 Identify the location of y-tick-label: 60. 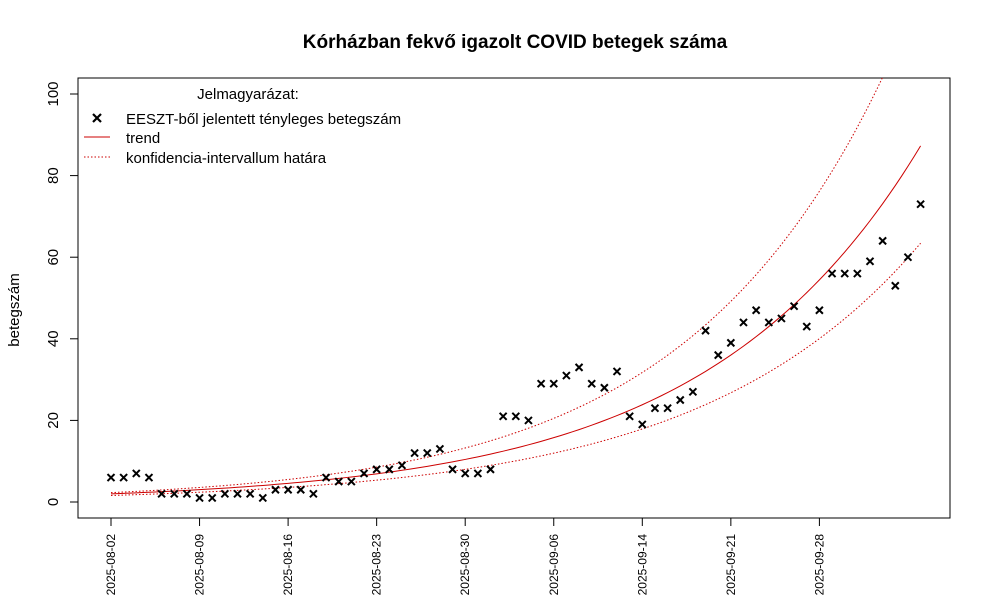
(53, 257).